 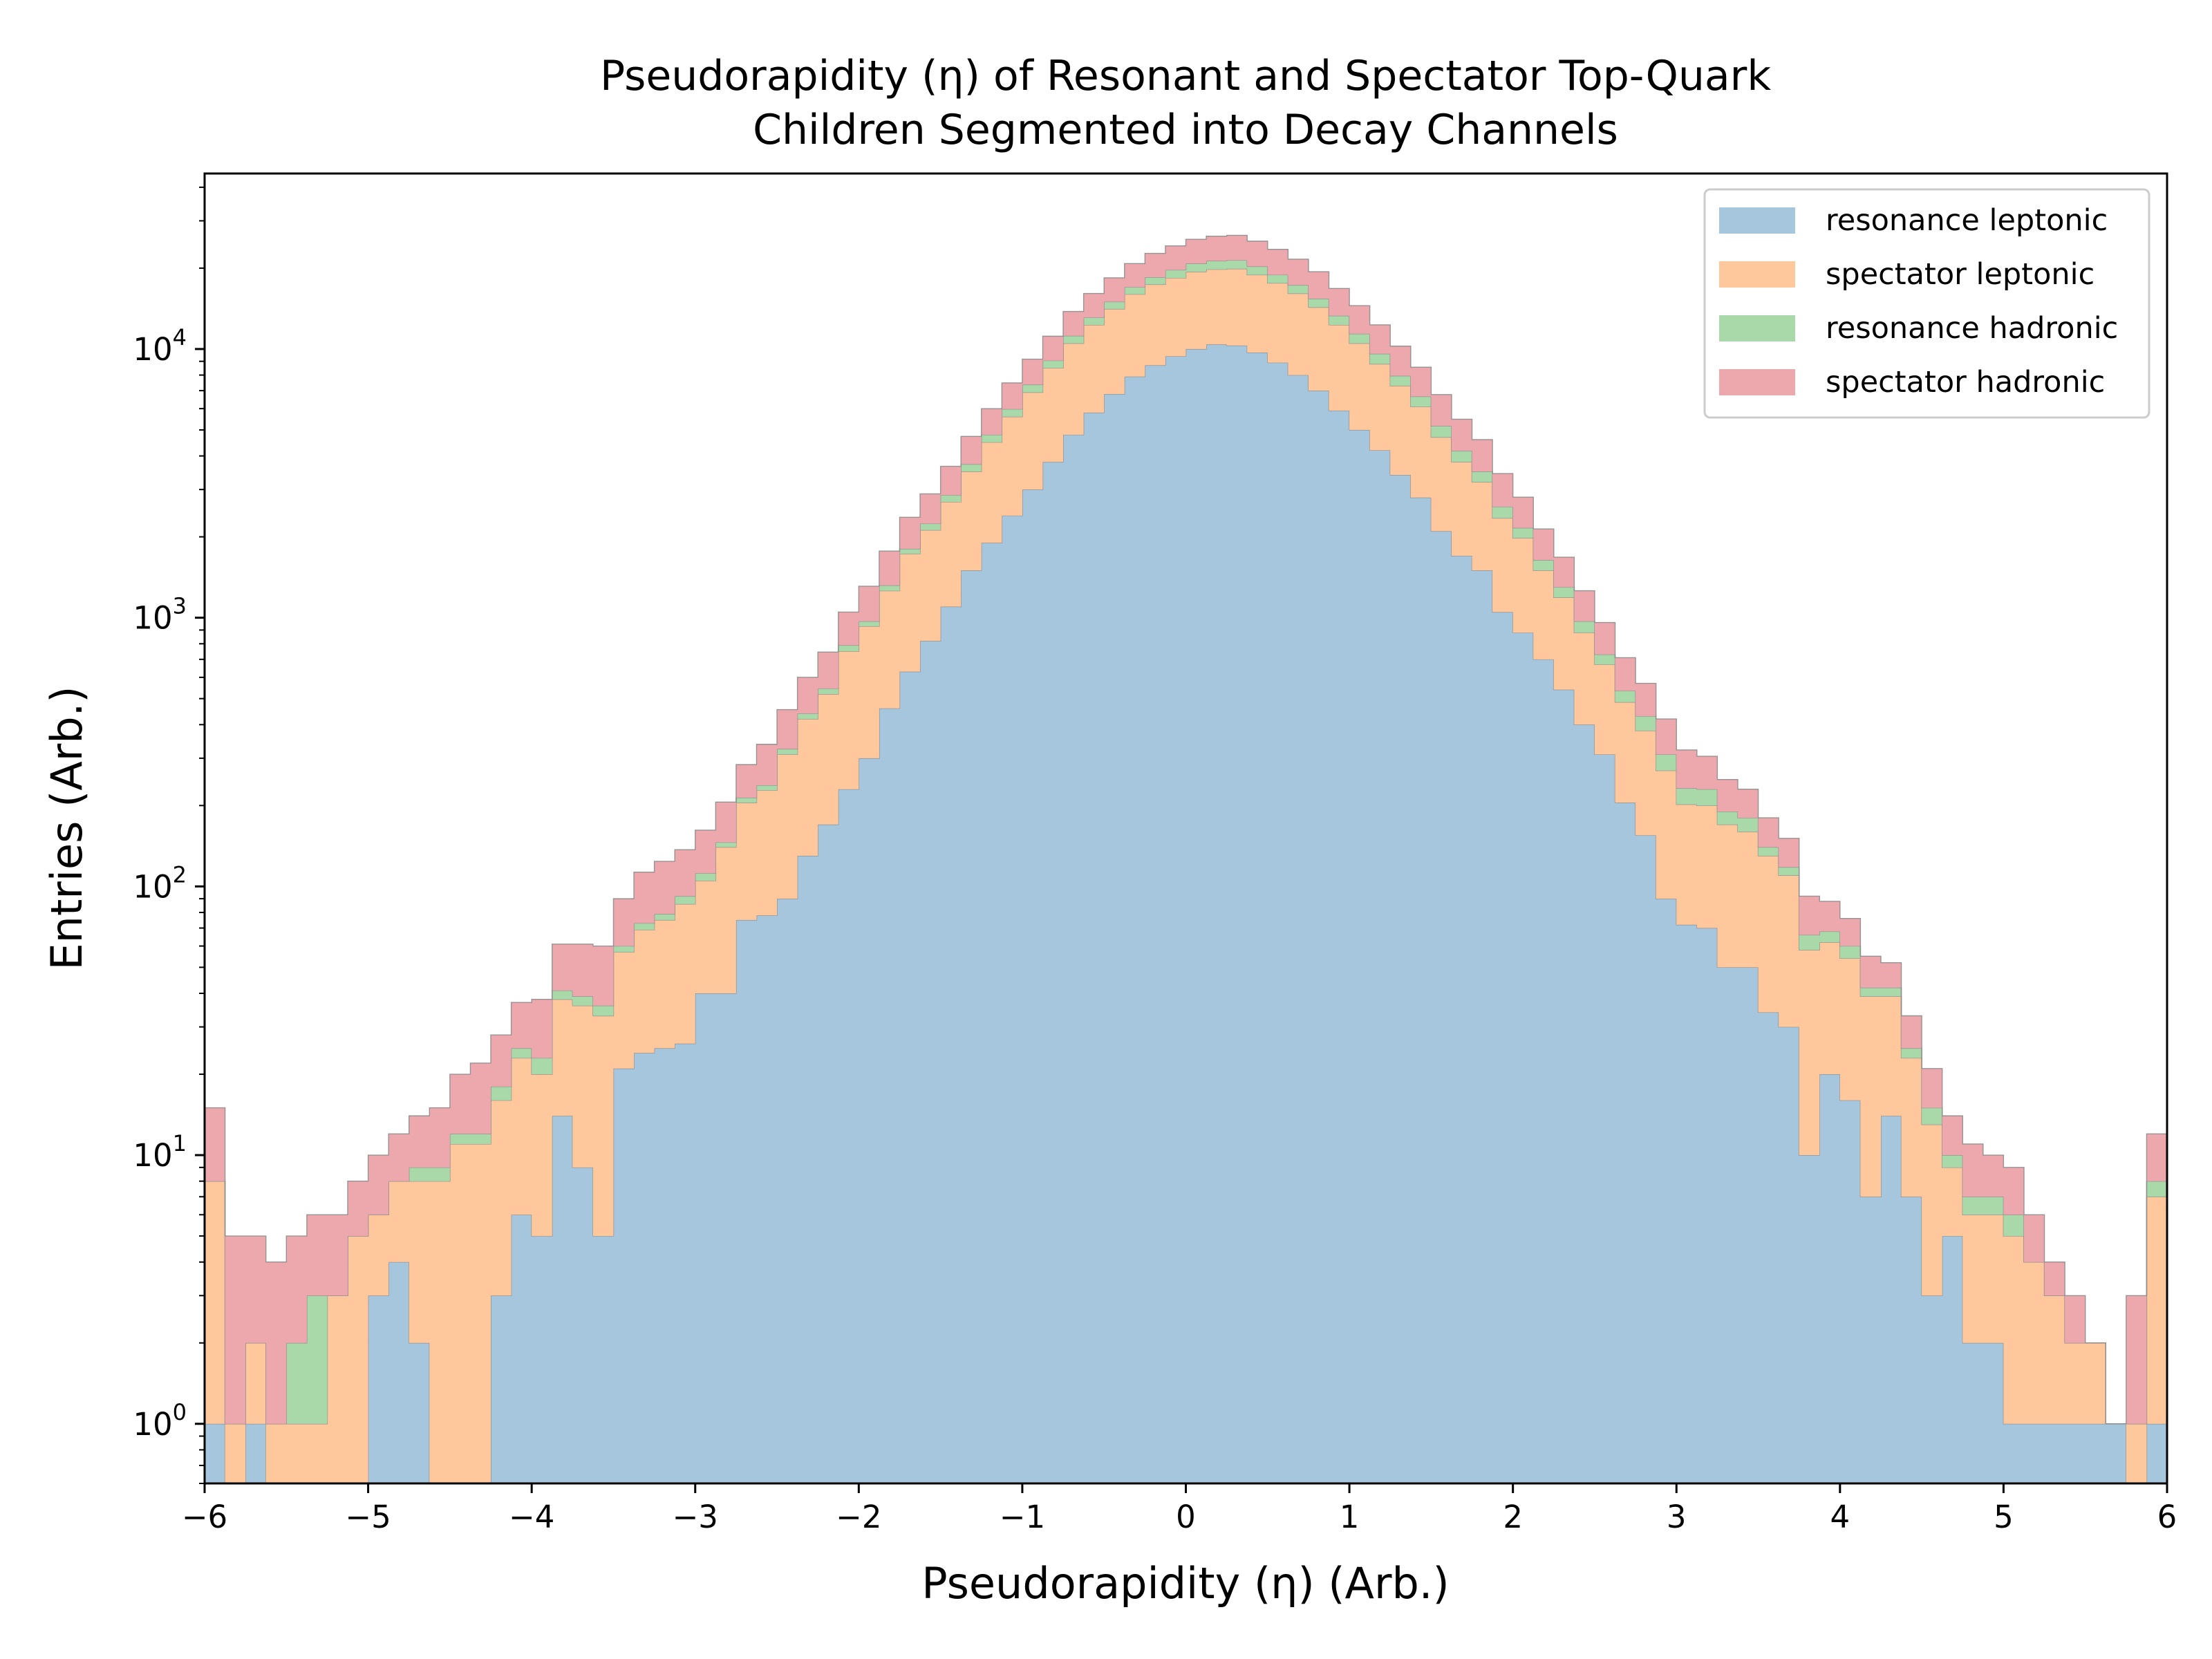 I want to click on x-tick-label: −6, so click(x=204, y=1517).